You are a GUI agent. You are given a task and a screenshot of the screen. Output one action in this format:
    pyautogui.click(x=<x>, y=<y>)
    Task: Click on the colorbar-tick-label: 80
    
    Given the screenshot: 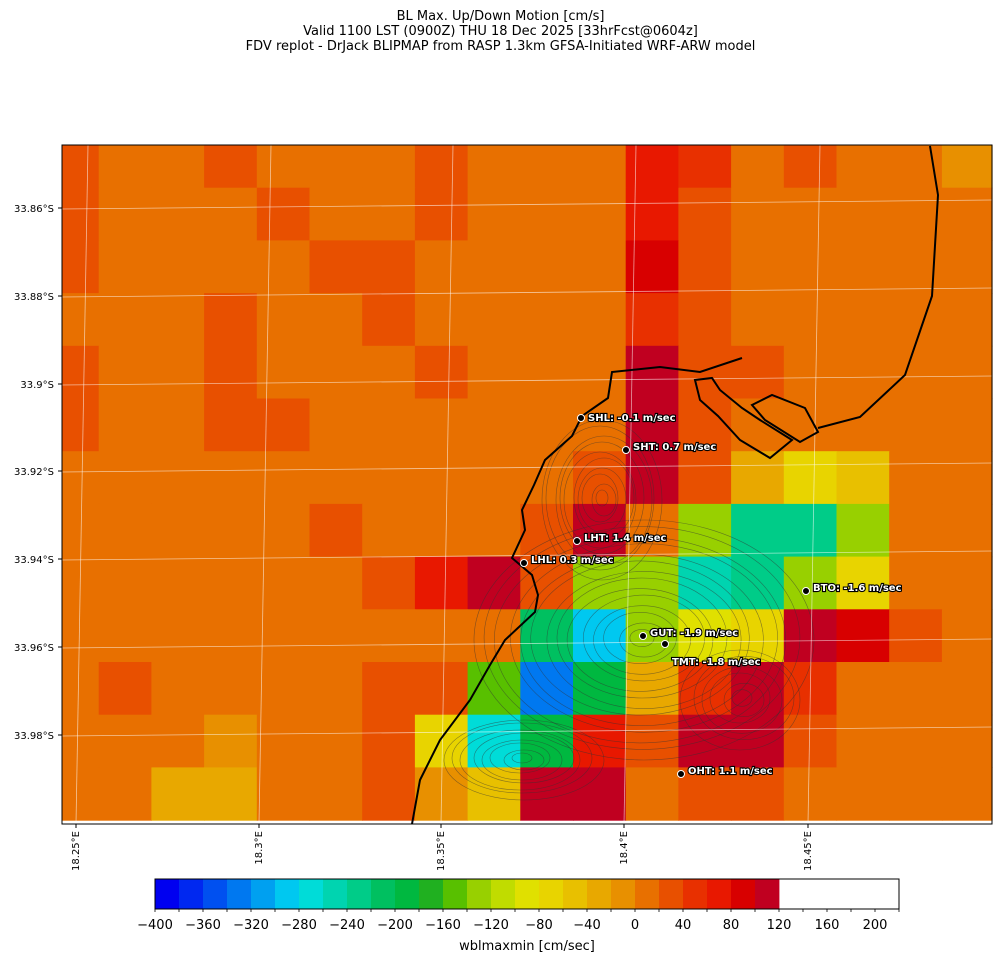 What is the action you would take?
    pyautogui.click(x=731, y=925)
    